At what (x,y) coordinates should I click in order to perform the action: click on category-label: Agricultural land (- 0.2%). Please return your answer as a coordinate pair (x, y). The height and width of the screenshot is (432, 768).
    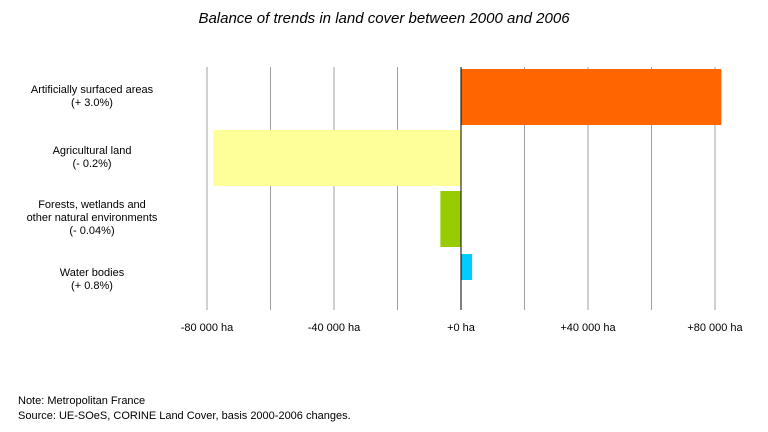
    Looking at the image, I should click on (96, 158).